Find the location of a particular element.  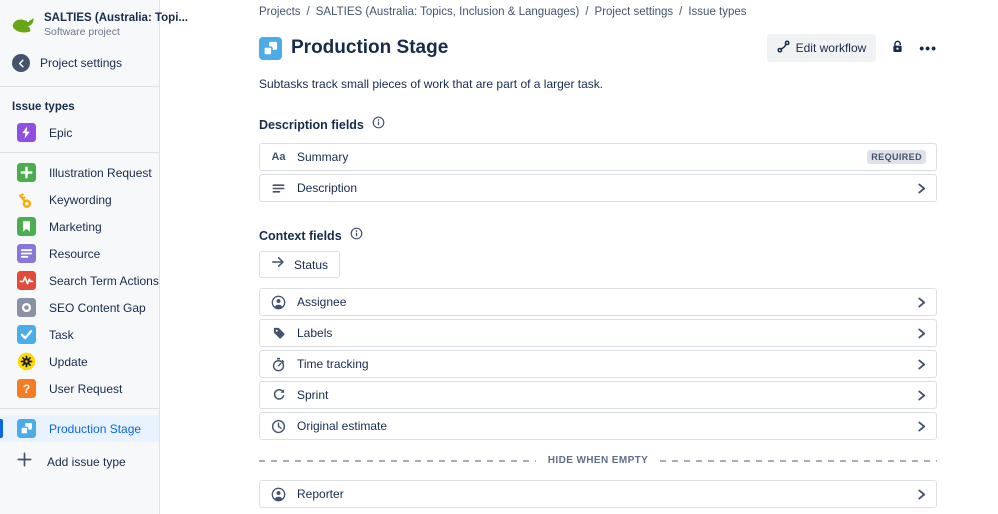

page-header: Production Stage Edit workflow is located at coordinates (598, 48).